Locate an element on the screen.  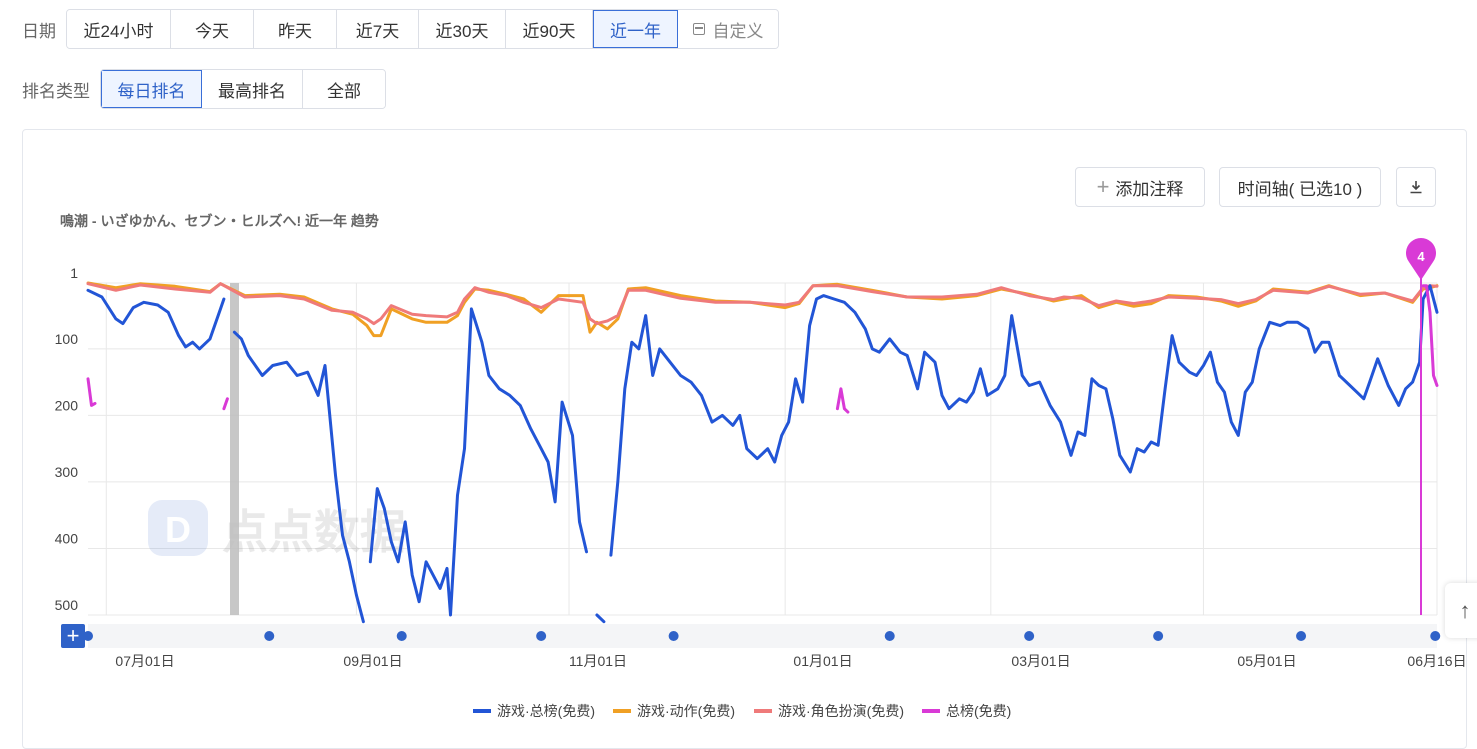
marker-label: 4 is located at coordinates (1421, 256).